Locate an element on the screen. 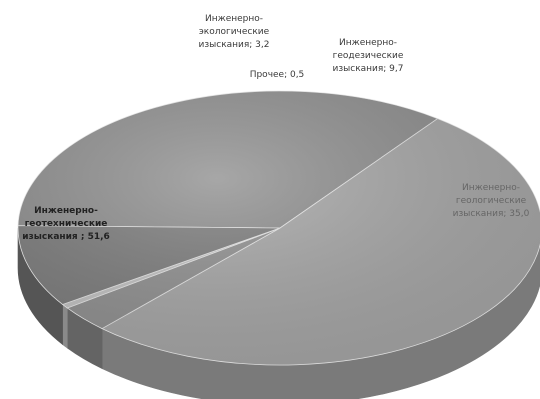  slice-label-ecological: Инженерно- экологические изыскания; 3,2 is located at coordinates (234, 32).